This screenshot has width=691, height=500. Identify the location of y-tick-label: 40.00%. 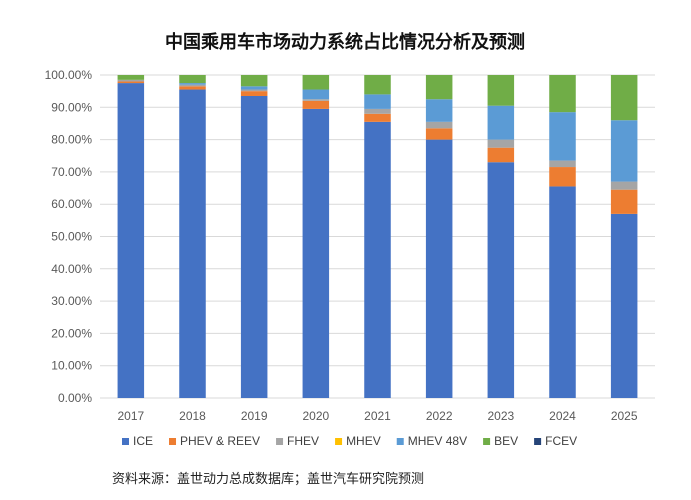
(71, 269).